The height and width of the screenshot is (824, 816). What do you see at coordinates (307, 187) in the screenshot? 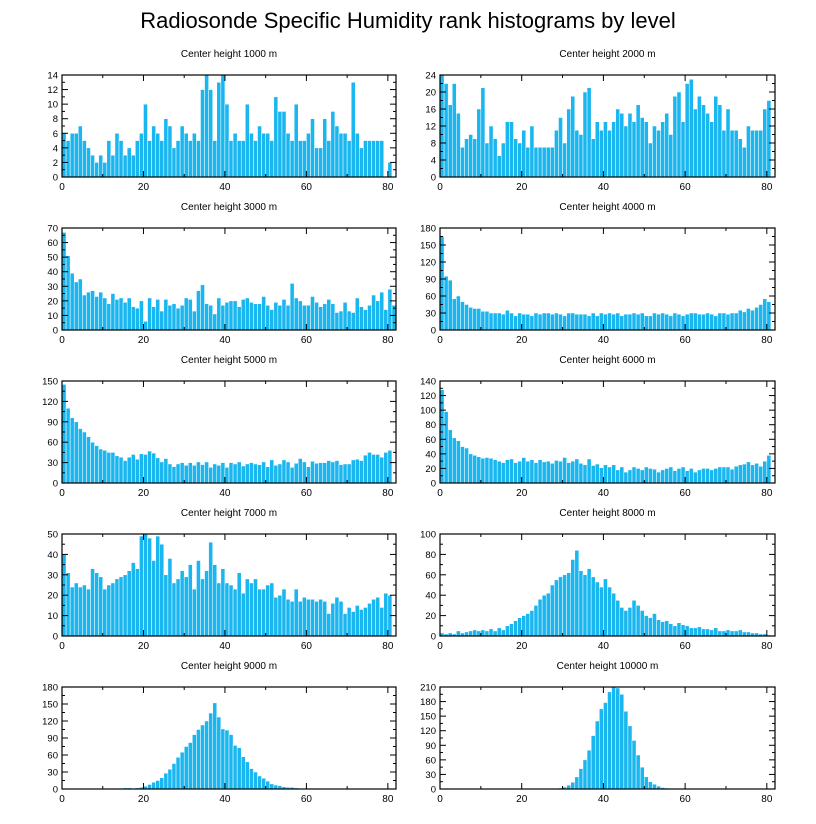
I see `x-tick-label: 60` at bounding box center [307, 187].